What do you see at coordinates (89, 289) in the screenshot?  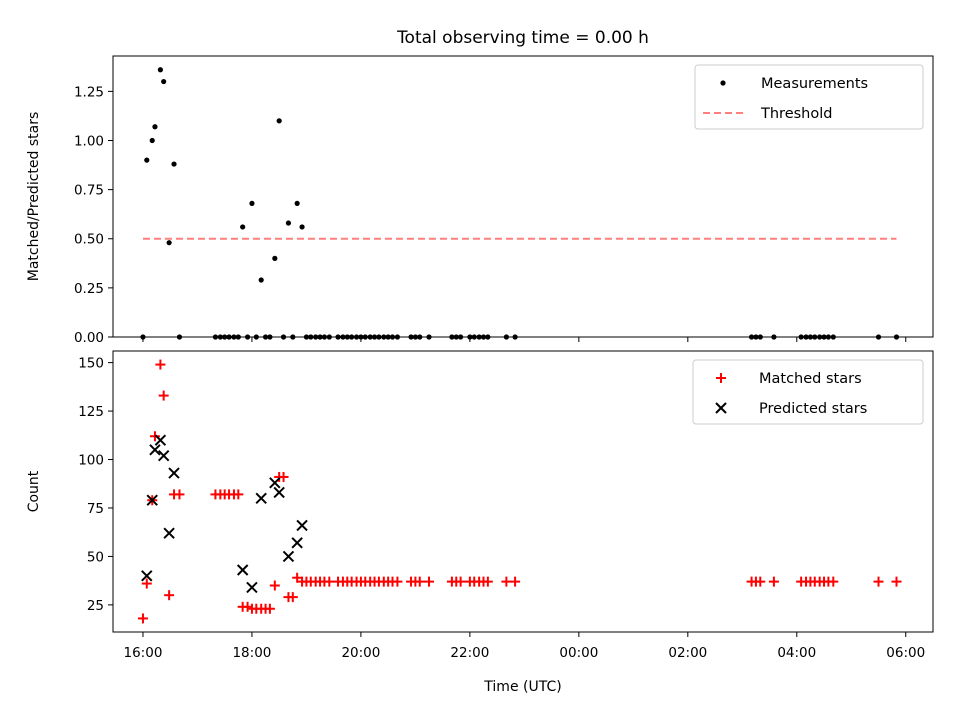 I see `y-tick-label: 0.25` at bounding box center [89, 289].